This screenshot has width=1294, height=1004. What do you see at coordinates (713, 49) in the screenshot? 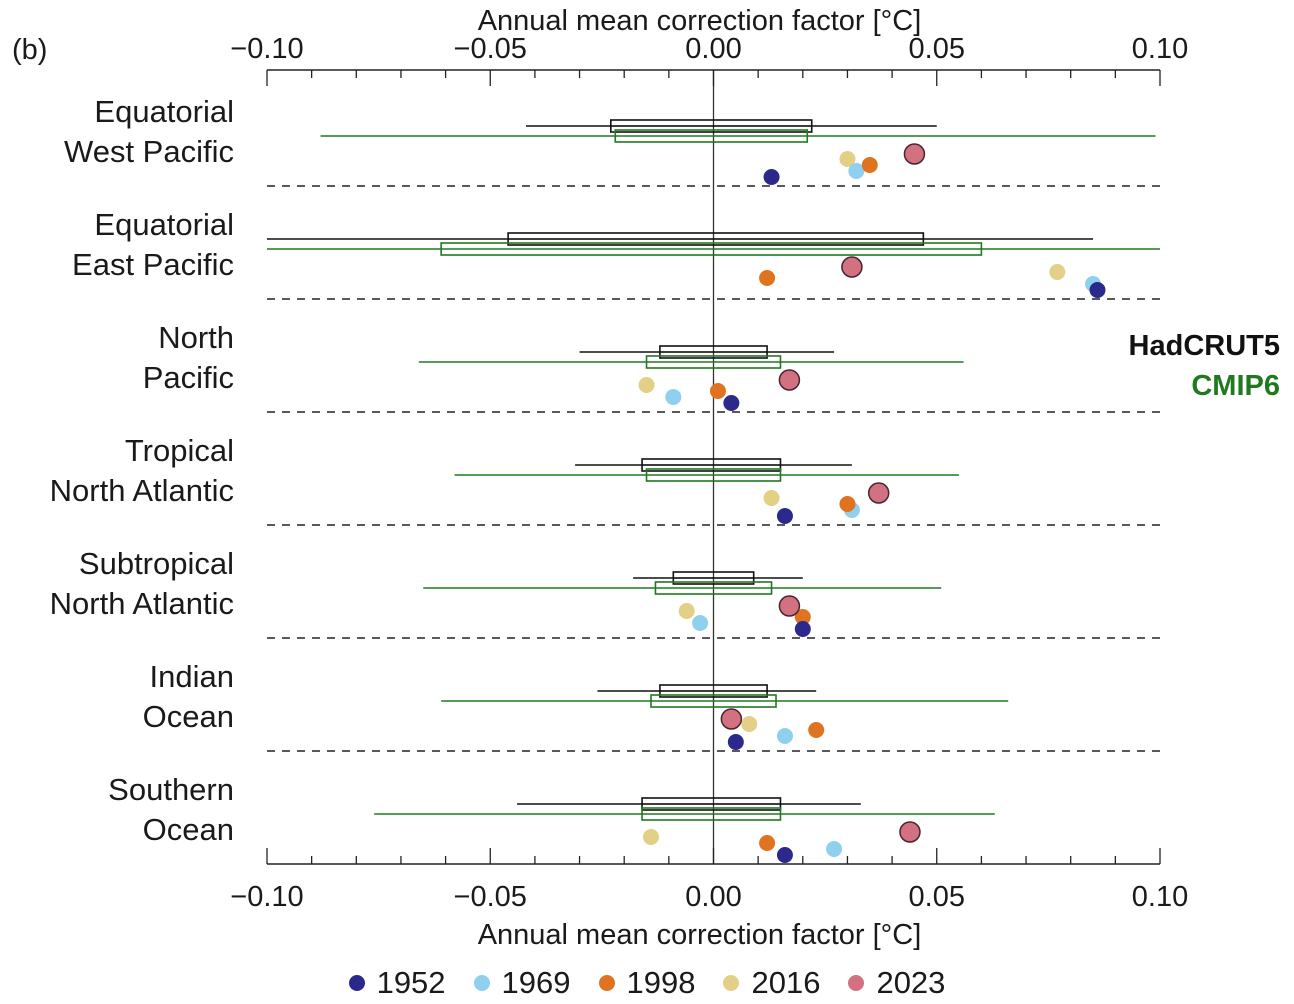
I see `x-tick-label-top: 0.00` at bounding box center [713, 49].